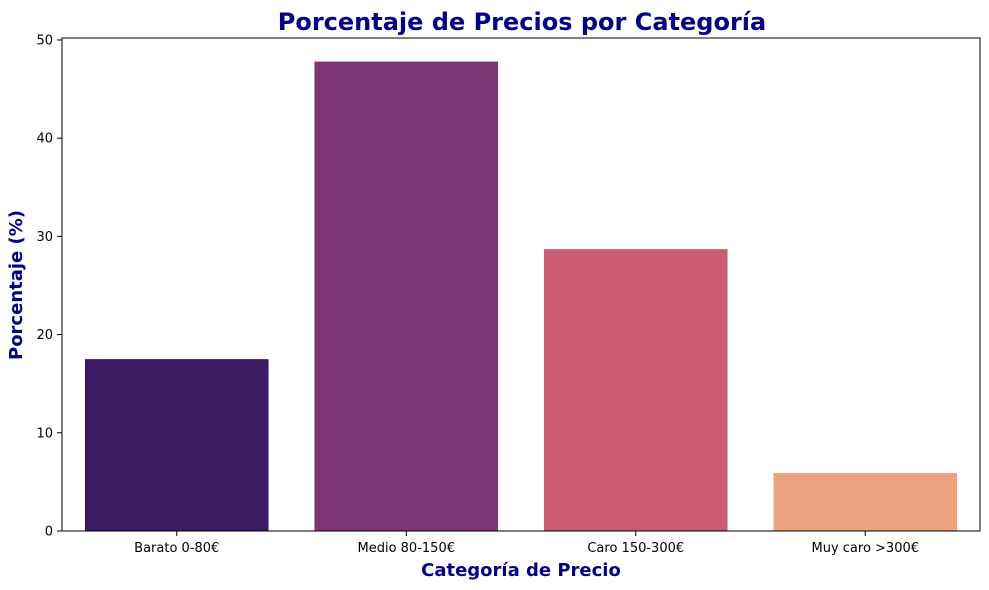 This screenshot has height=590, width=989. I want to click on y-axis-label: Porcentaje (%), so click(16, 285).